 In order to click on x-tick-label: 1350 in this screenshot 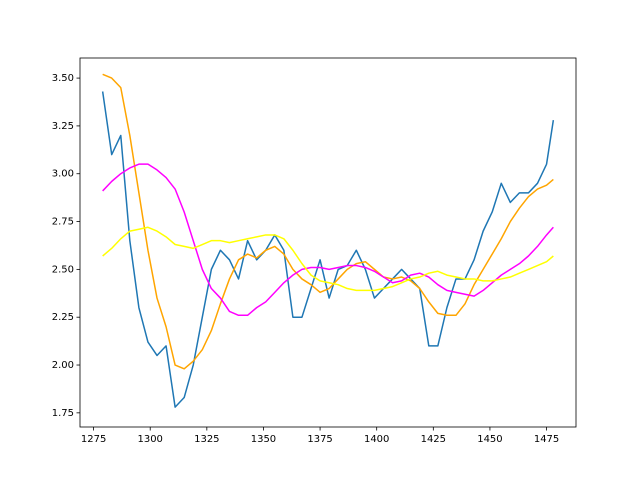, I will do `click(263, 439)`.